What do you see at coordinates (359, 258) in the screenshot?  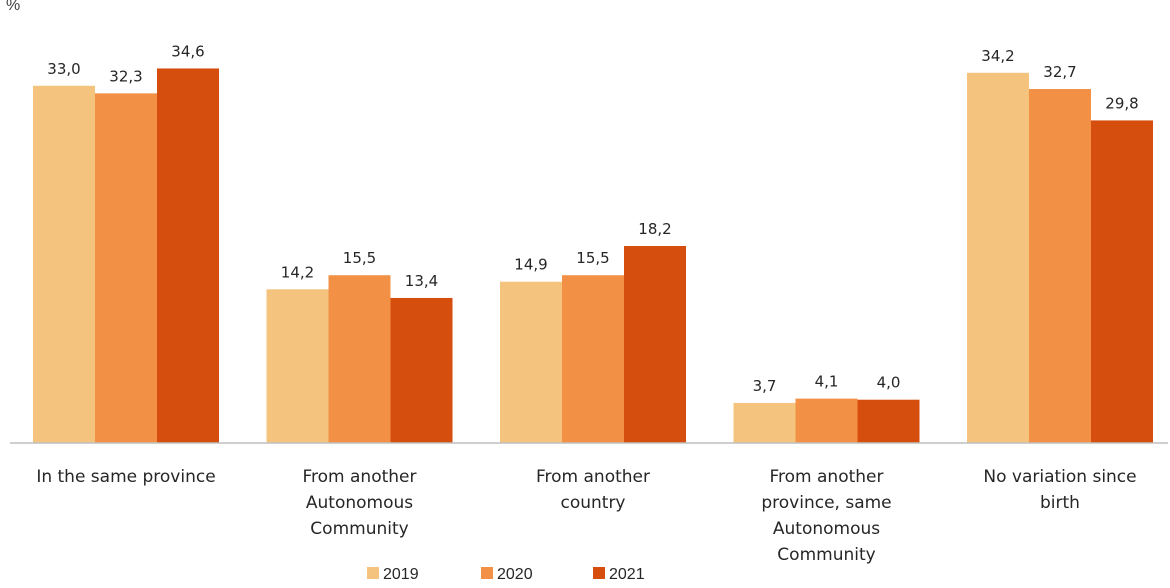 I see `value-label-2020-1: 15,5` at bounding box center [359, 258].